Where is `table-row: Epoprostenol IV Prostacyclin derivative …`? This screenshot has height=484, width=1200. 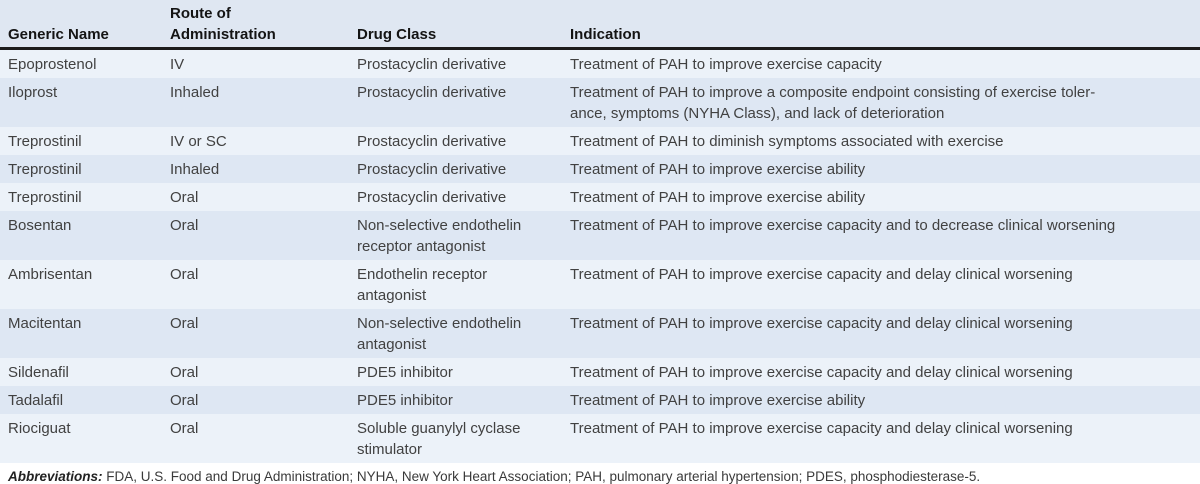 table-row: Epoprostenol IV Prostacyclin derivative … is located at coordinates (600, 63).